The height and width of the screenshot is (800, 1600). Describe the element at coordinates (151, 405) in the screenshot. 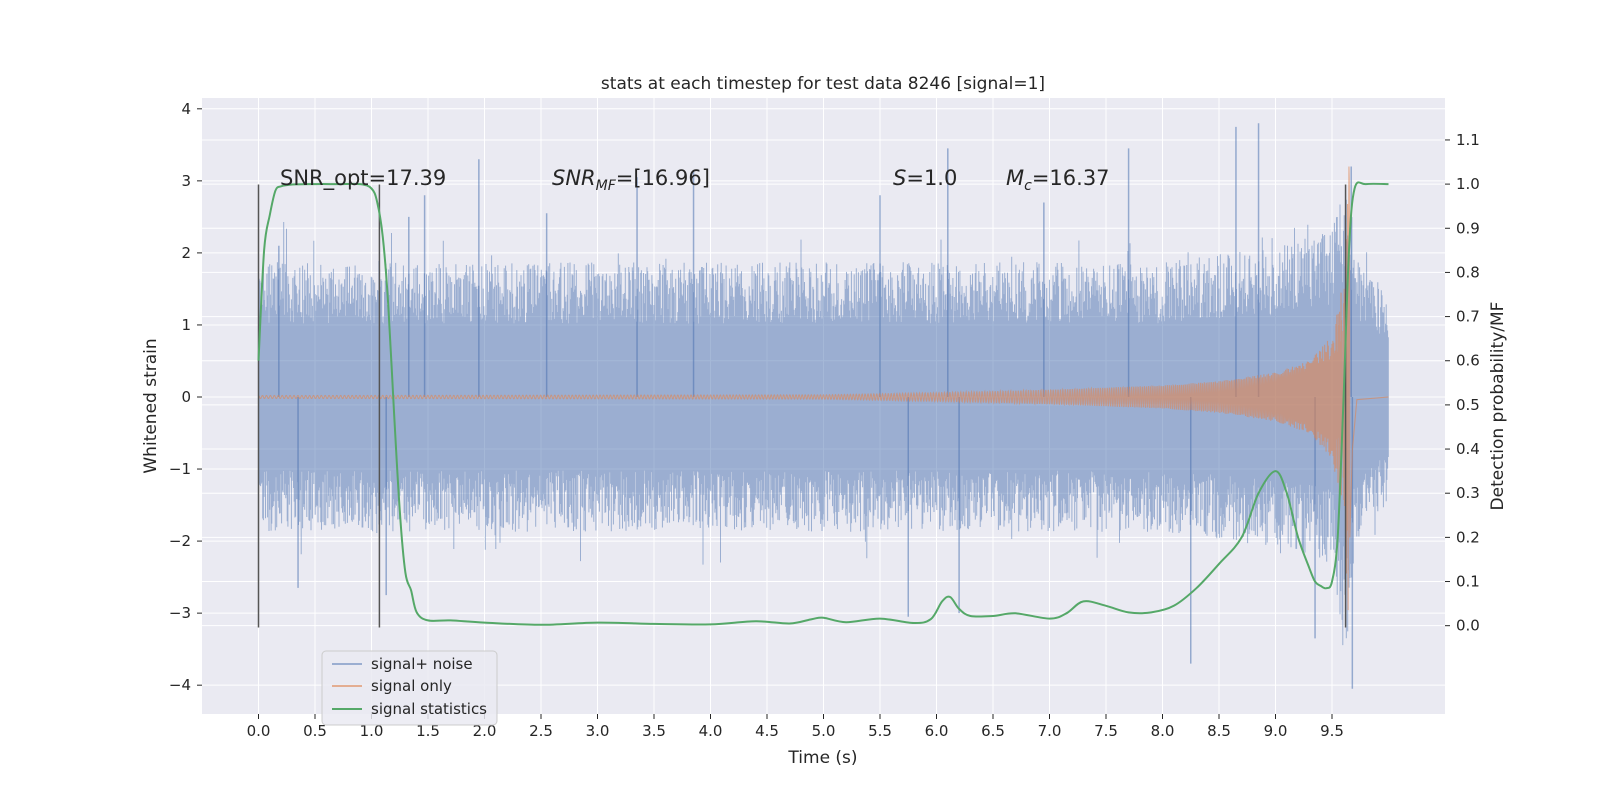

I see `y-axis-label: Whitened strain` at that location.